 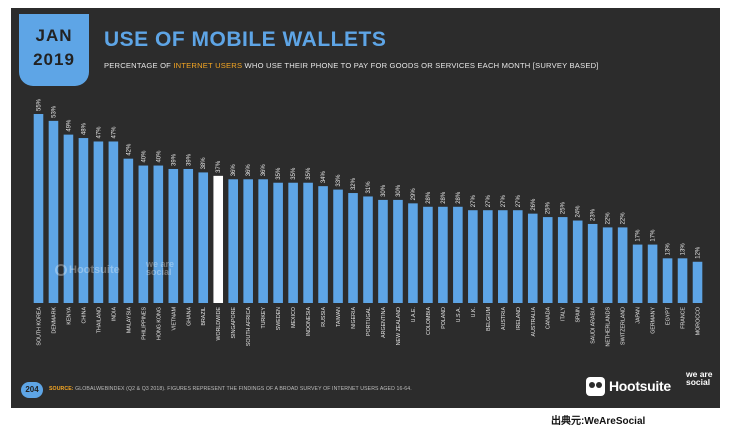 What do you see at coordinates (219, 324) in the screenshot?
I see `category-label: WORLDWIDE` at bounding box center [219, 324].